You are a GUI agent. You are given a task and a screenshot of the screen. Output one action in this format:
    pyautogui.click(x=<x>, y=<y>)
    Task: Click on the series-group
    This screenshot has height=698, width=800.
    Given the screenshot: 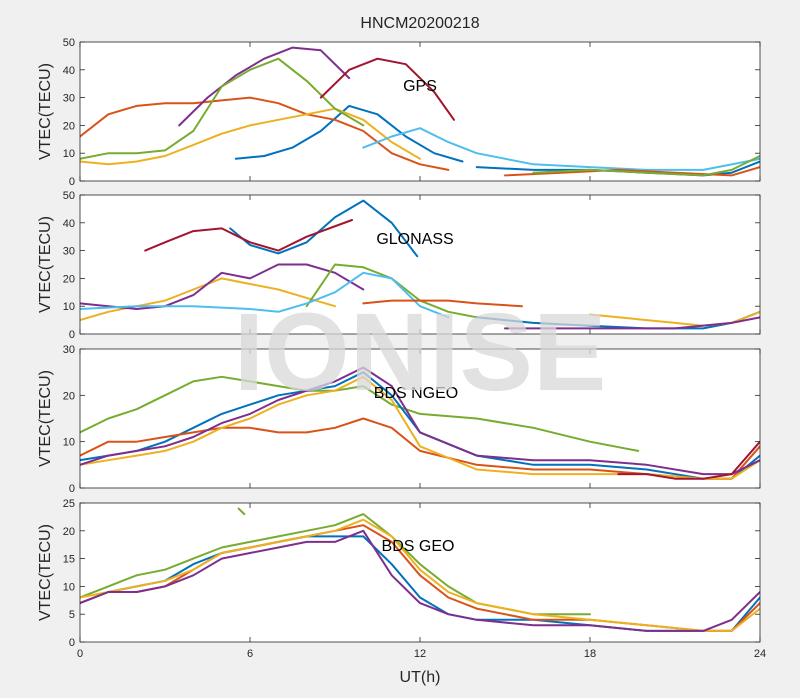 What is the action you would take?
    pyautogui.click(x=420, y=423)
    